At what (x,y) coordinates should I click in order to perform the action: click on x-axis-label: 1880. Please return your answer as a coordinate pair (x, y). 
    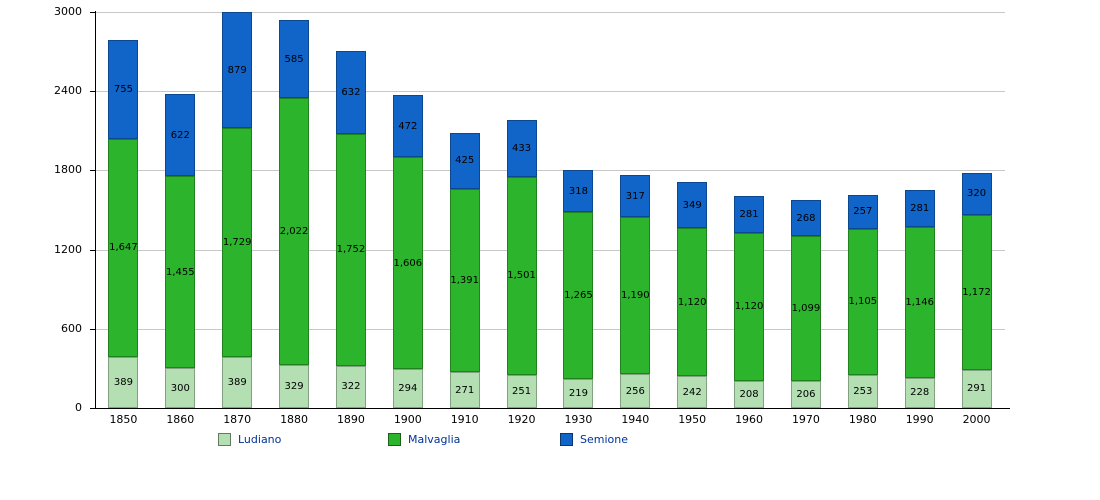
    Looking at the image, I should click on (294, 419).